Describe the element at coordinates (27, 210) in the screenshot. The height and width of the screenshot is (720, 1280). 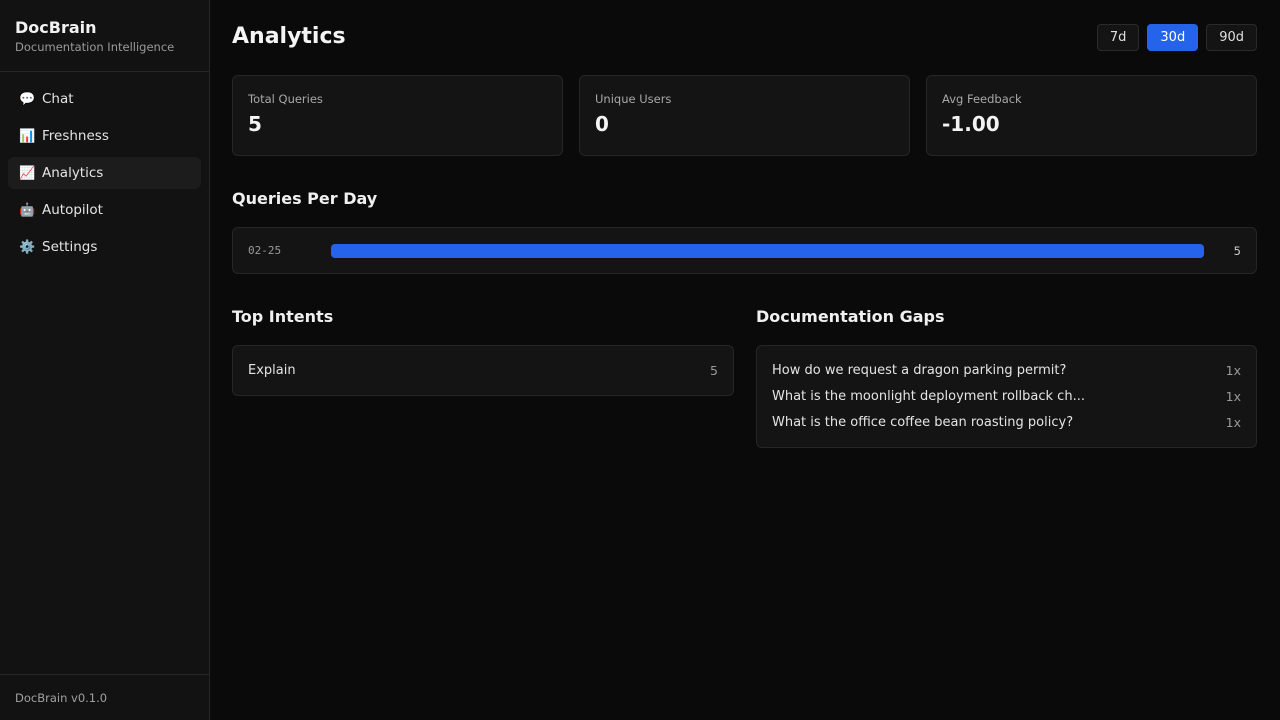
I see `robot-icon: 🤖` at that location.